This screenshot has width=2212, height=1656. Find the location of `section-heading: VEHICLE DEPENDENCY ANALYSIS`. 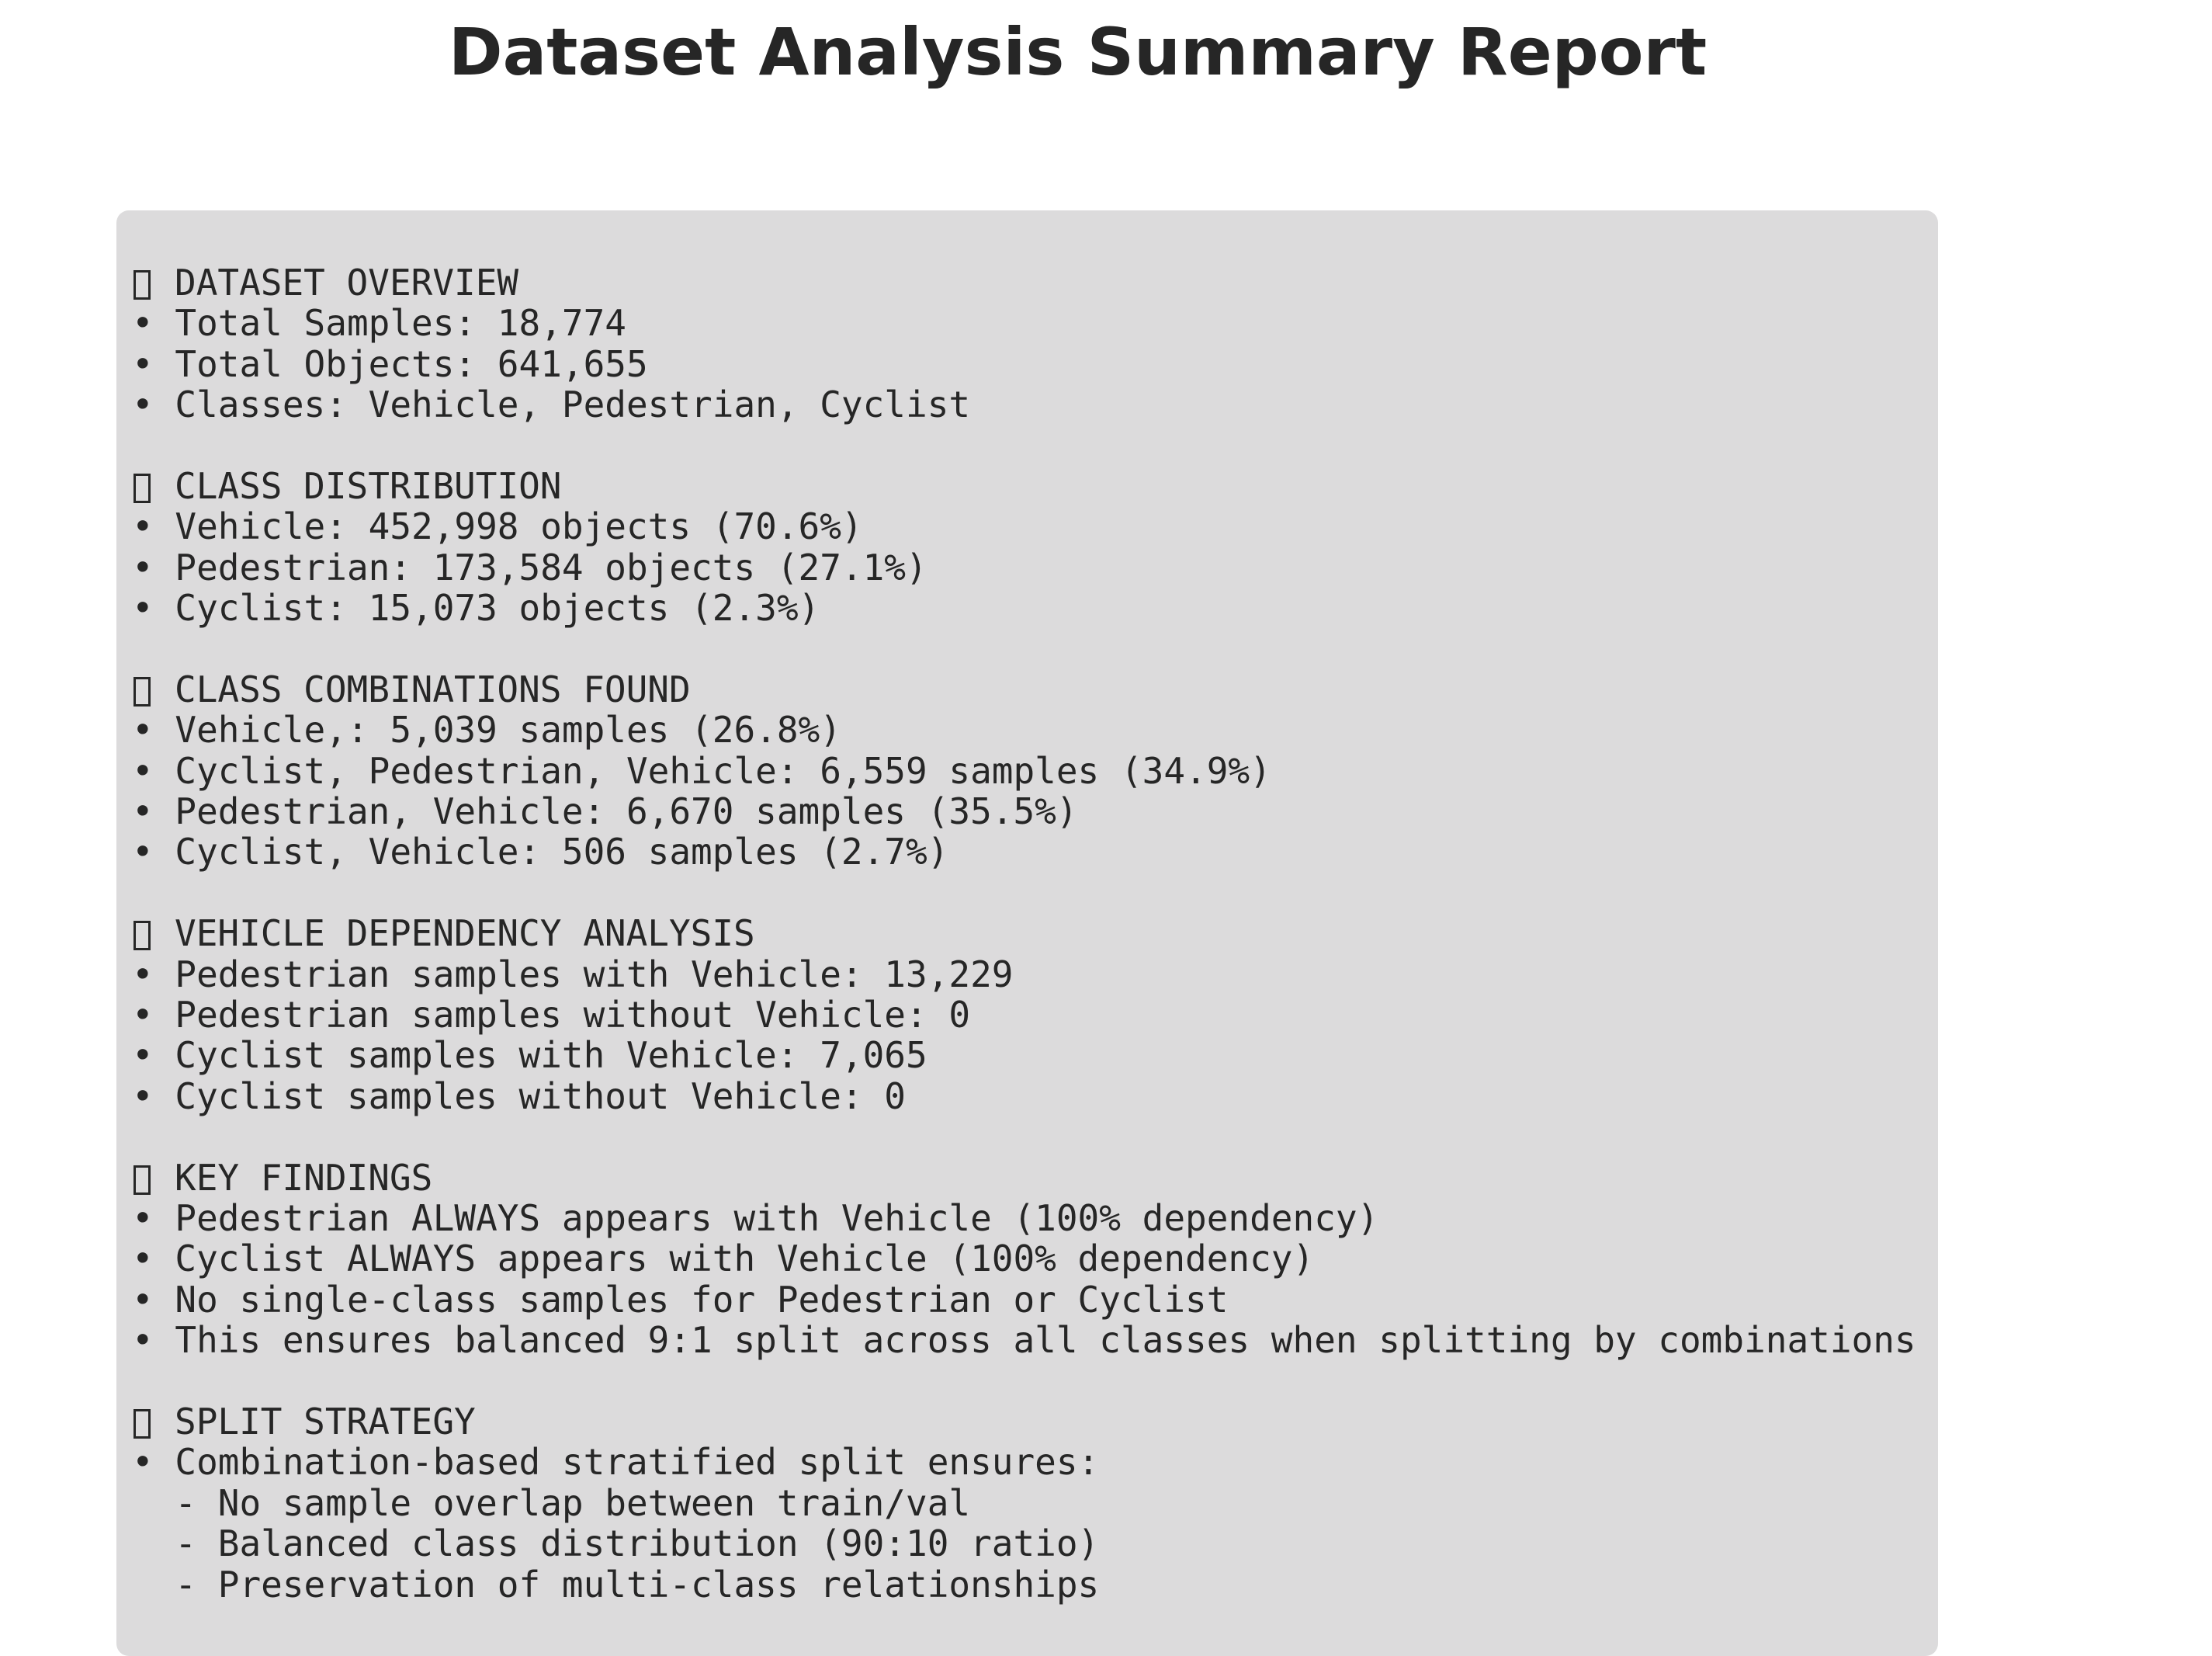

section-heading: VEHICLE DEPENDENCY ANALYSIS is located at coordinates (1024, 933).